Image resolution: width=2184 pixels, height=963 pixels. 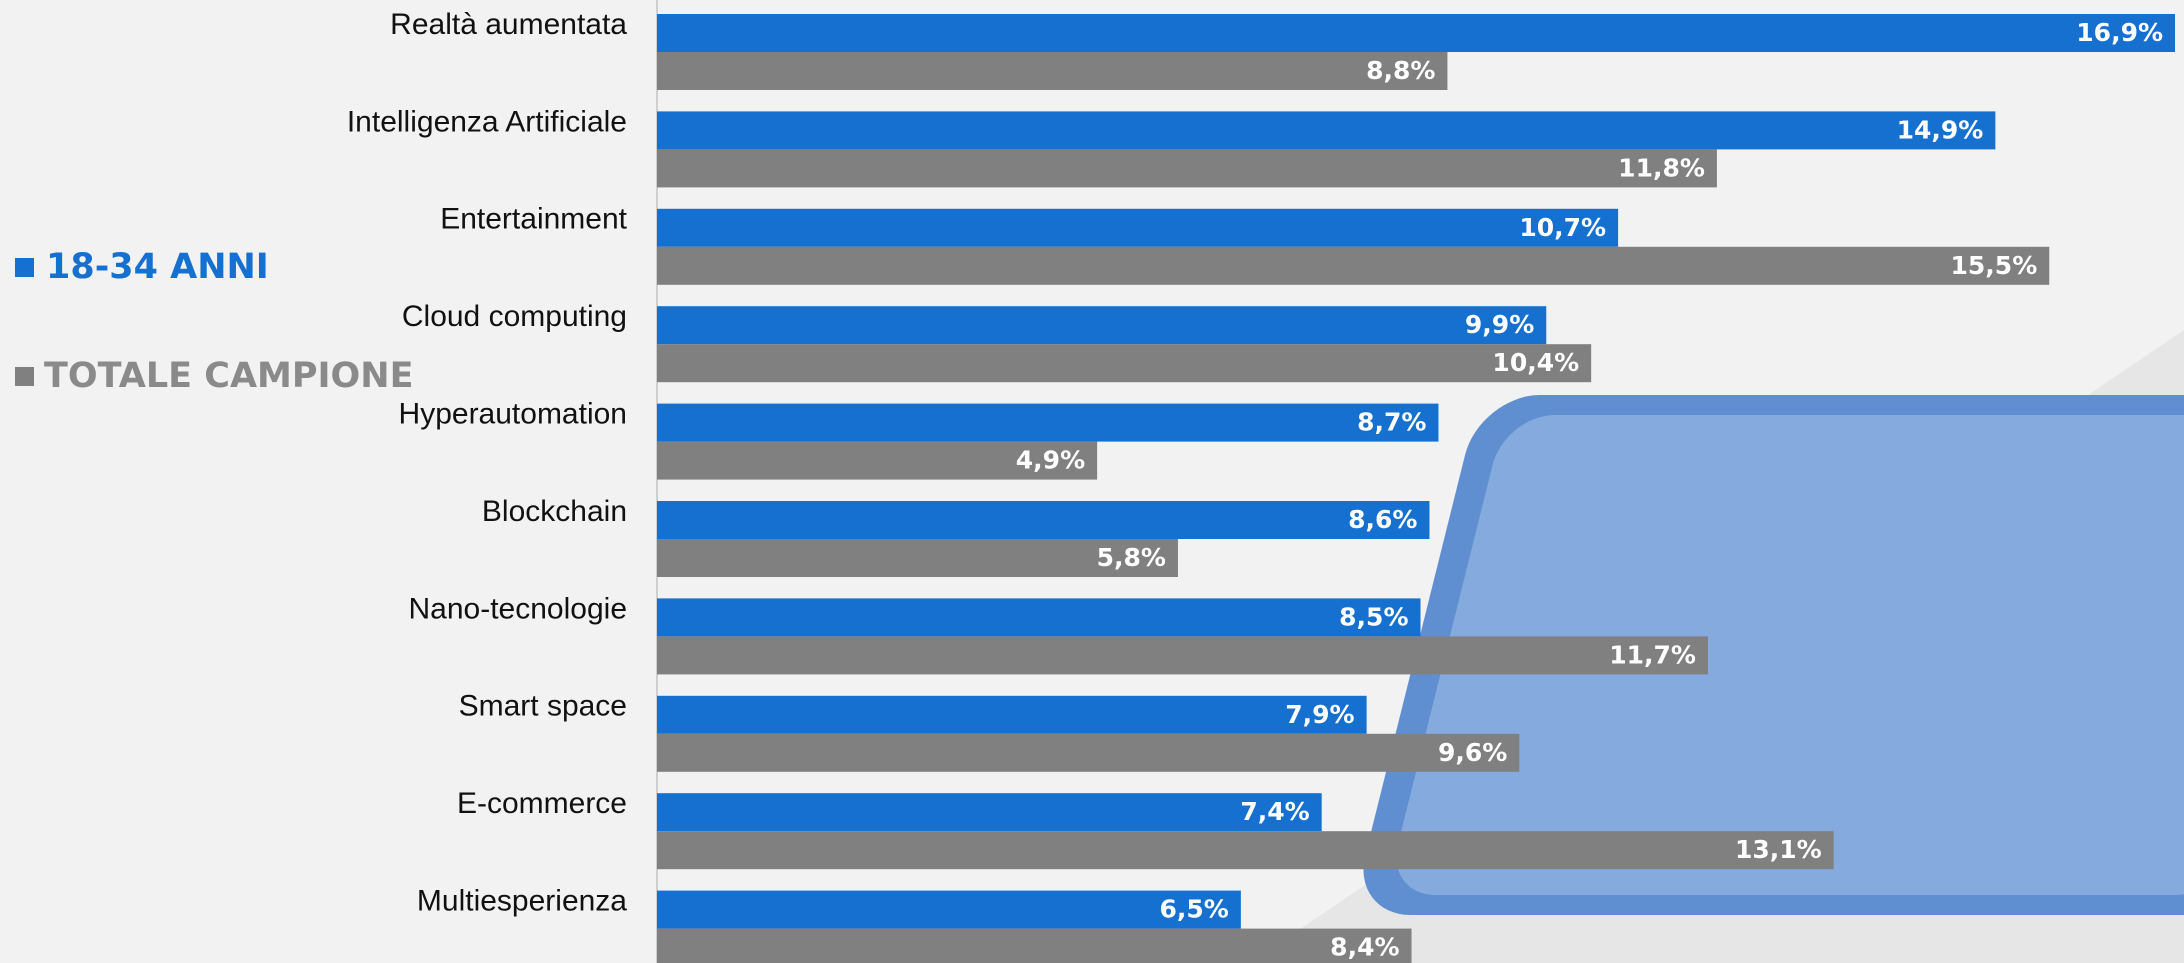 What do you see at coordinates (487, 121) in the screenshot?
I see `category-label: Intelligenza Artificiale` at bounding box center [487, 121].